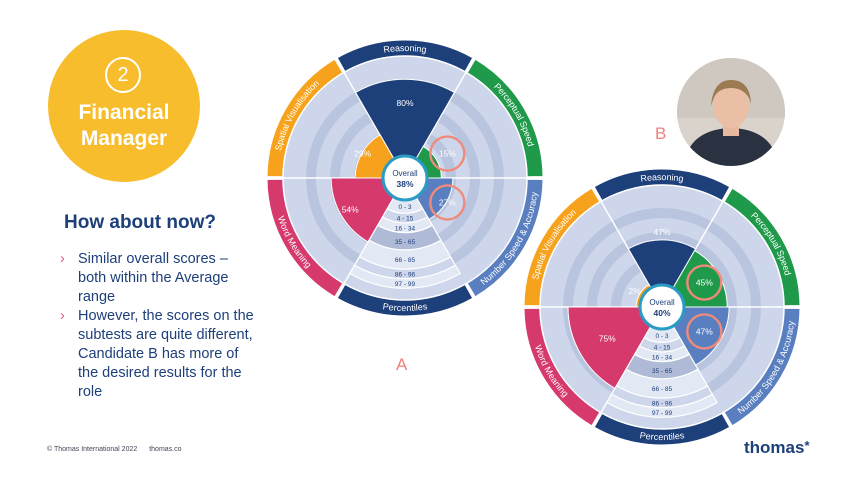 The width and height of the screenshot is (855, 497). I want to click on section-badge: 2 Financial Manager, so click(124, 106).